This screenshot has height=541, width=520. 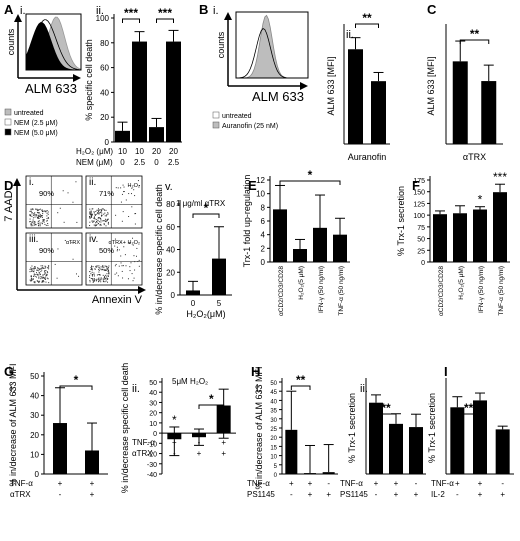 I want to click on y-tick-label: 25, so click(x=273, y=430).